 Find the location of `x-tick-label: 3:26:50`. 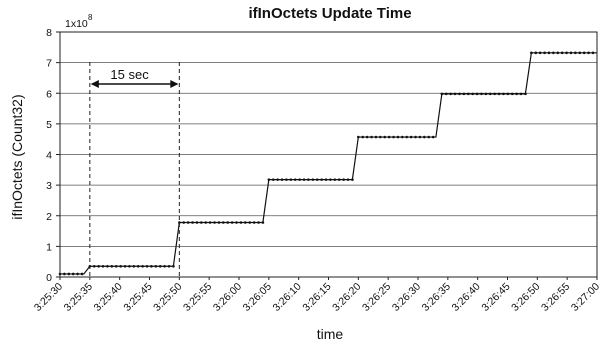

x-tick-label: 3:26:50 is located at coordinates (525, 297).